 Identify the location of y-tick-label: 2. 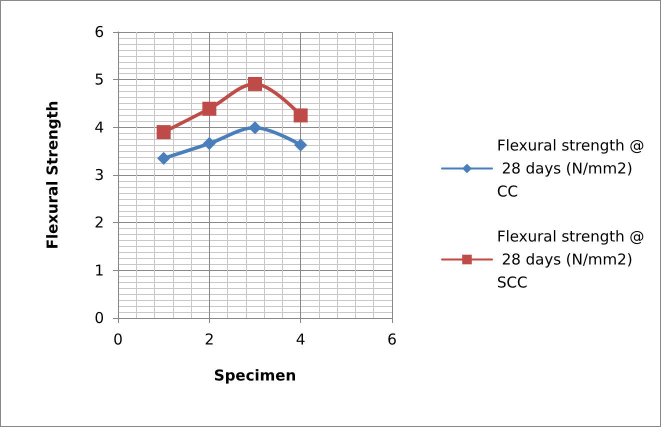
(99, 223).